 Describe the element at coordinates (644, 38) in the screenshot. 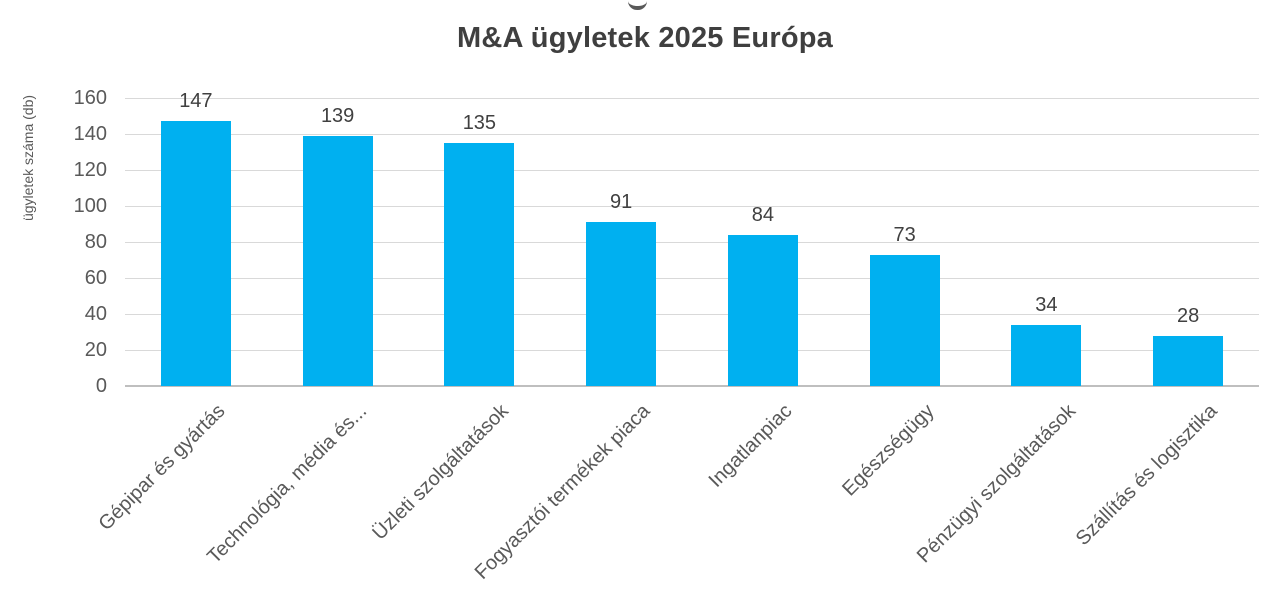

I see `chart-title: M&A ügyletek 2025 Európa` at that location.